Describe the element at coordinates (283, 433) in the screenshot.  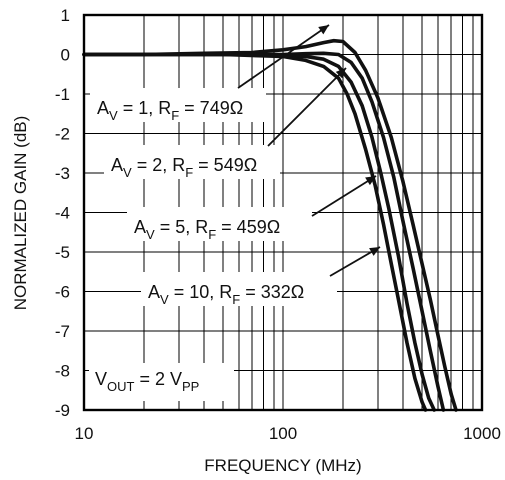
I see `x-tick-label-1: 100` at that location.